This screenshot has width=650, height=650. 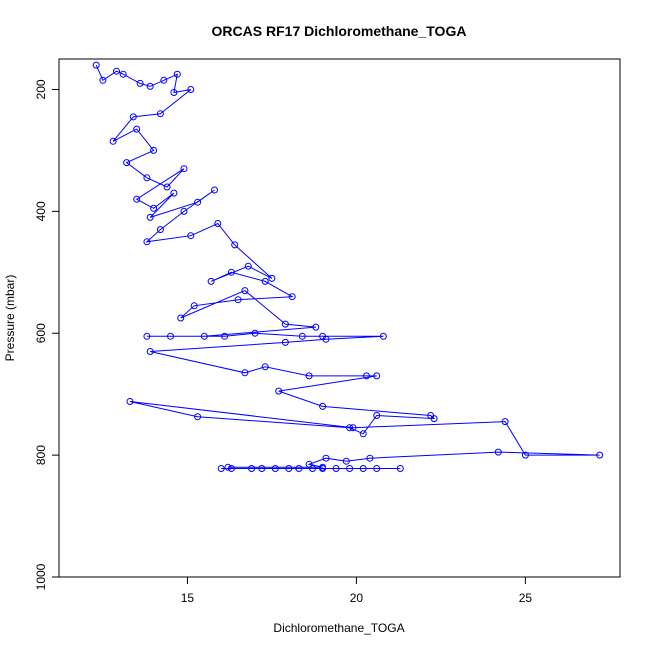 I want to click on x-tick-label: 25, so click(x=526, y=598).